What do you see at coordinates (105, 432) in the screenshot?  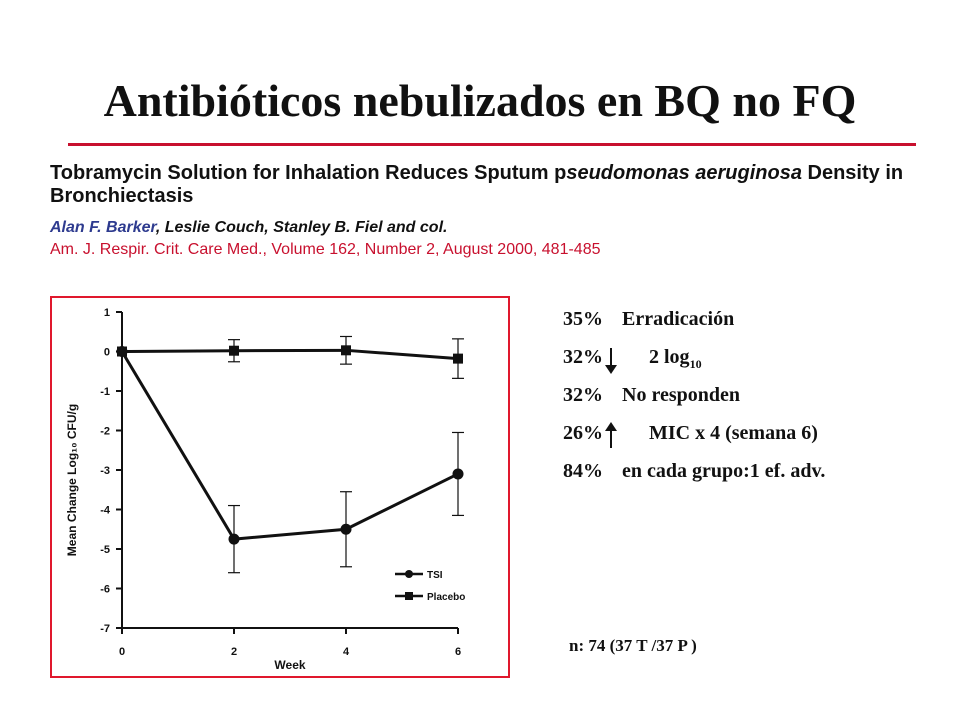 I see `y-tick-label: -2` at bounding box center [105, 432].